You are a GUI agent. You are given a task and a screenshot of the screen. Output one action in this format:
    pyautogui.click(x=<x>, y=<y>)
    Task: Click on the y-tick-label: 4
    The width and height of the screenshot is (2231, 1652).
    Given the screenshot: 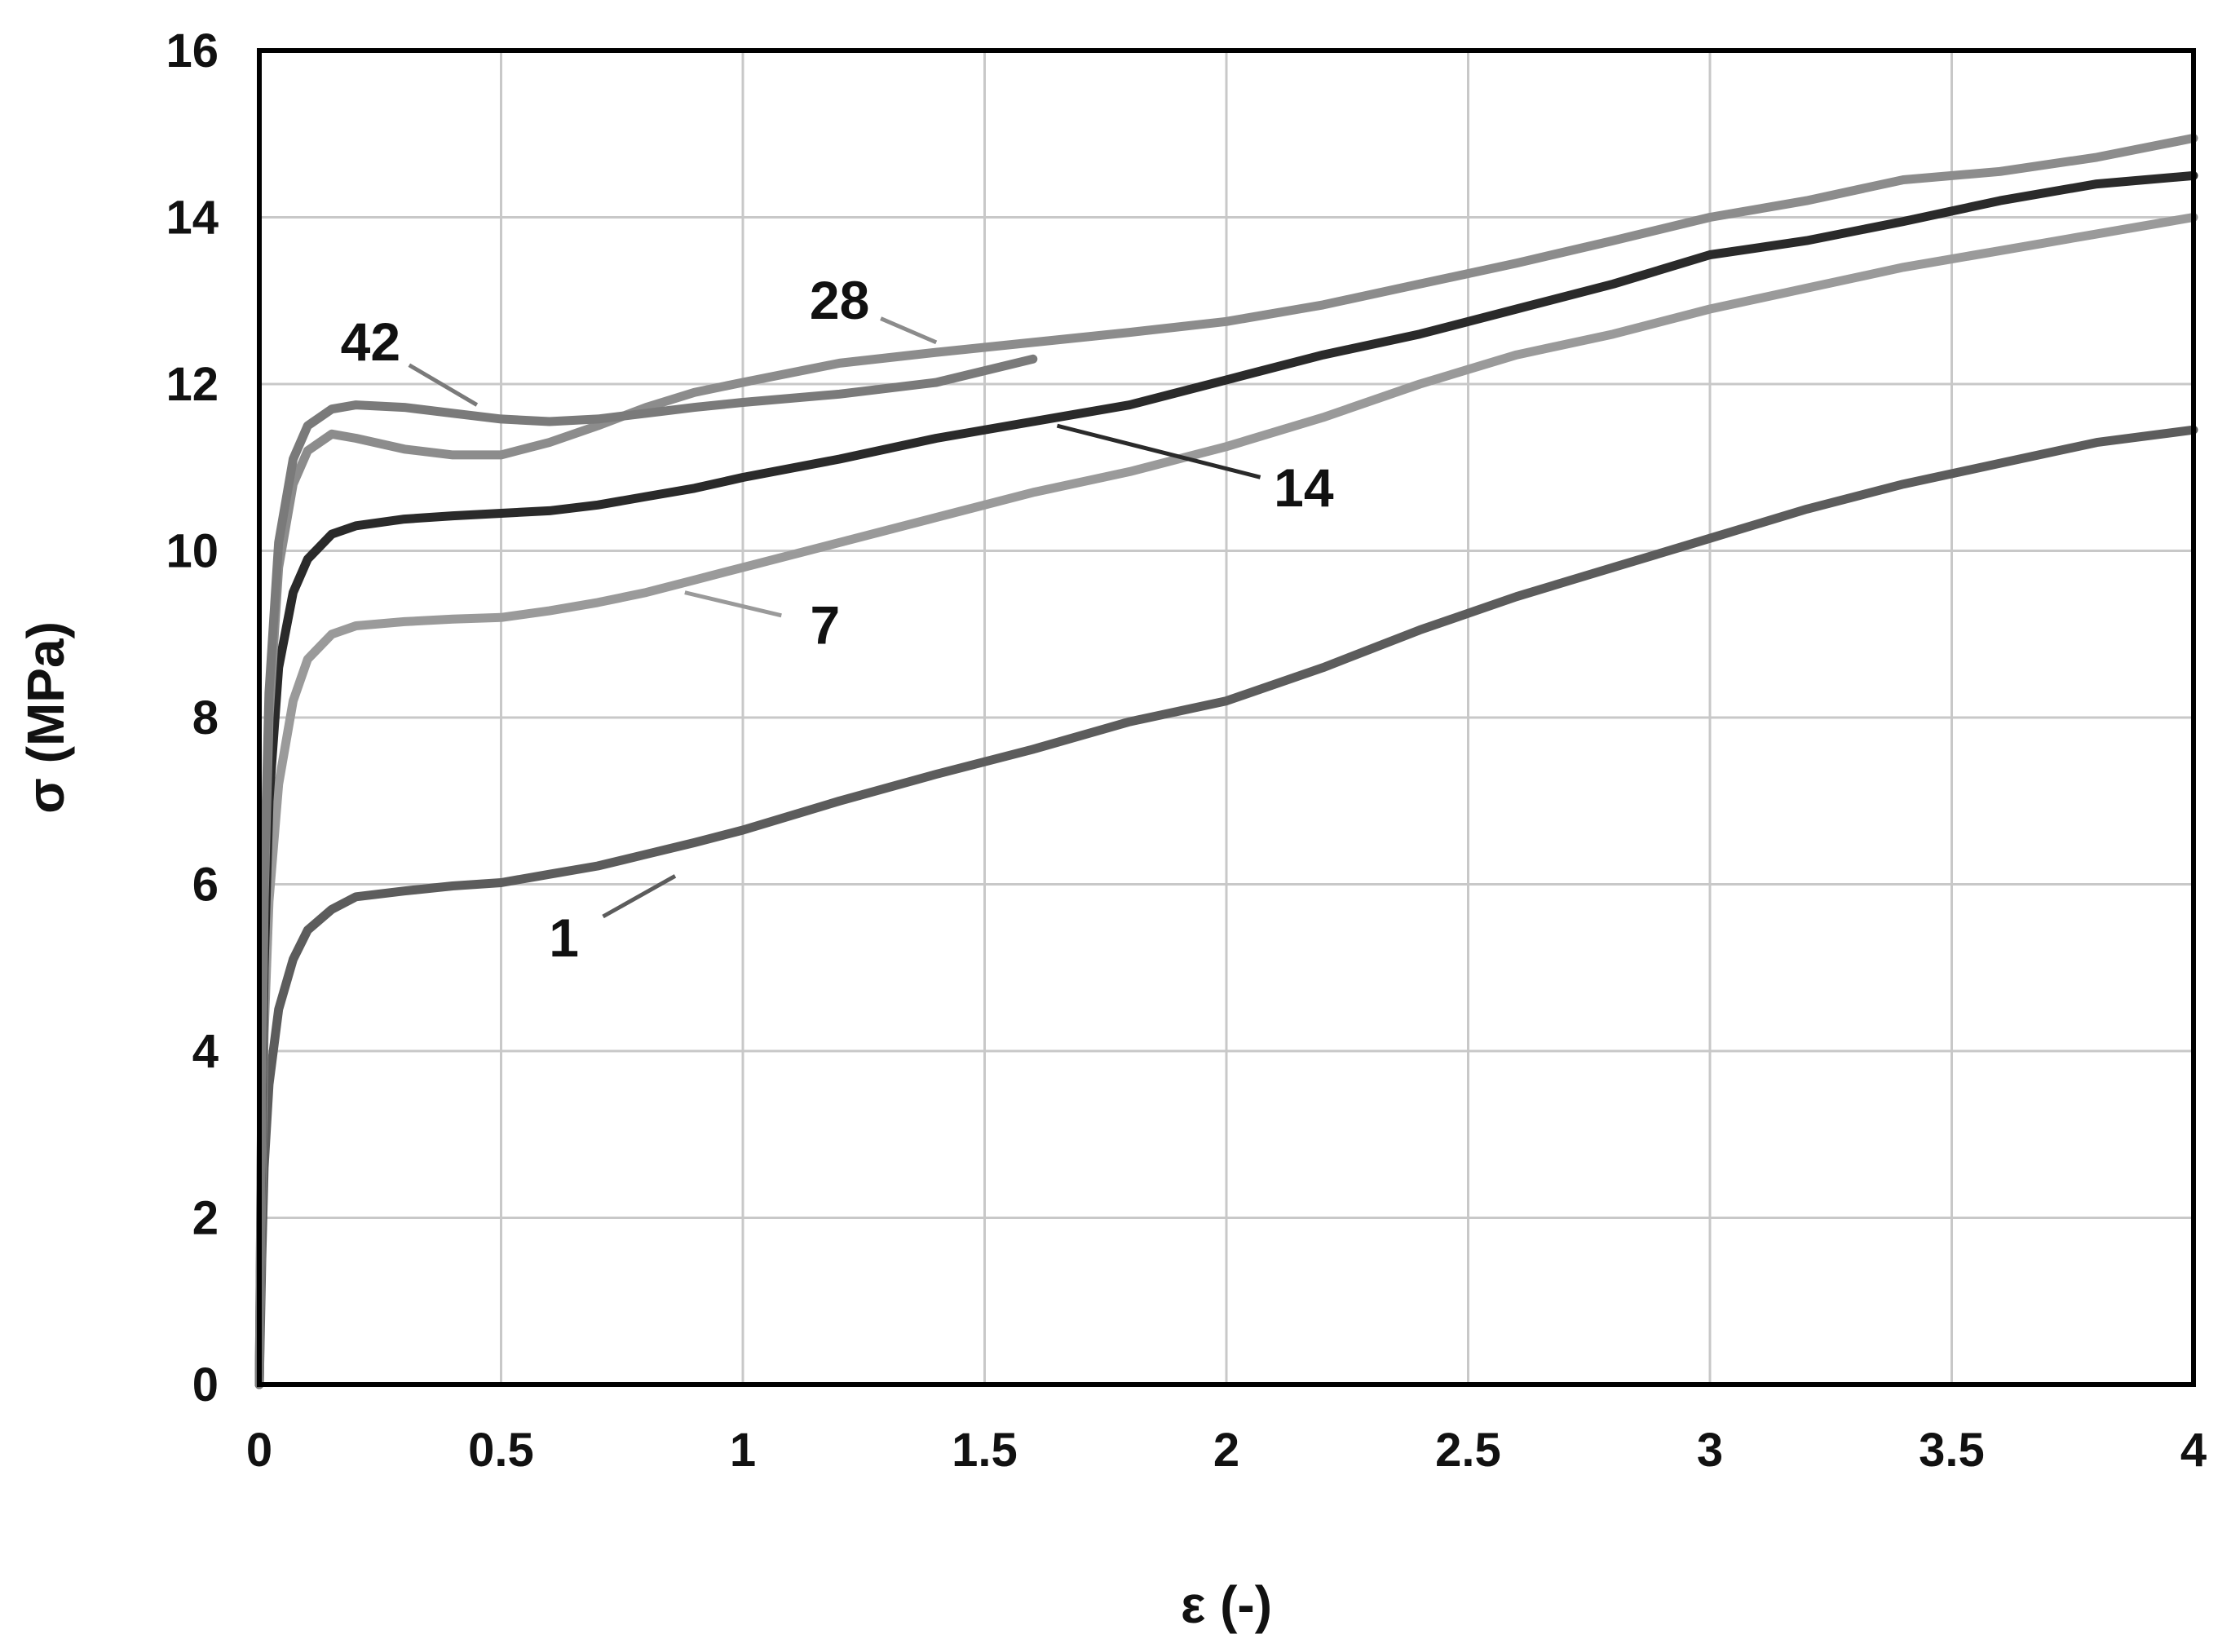 What is the action you would take?
    pyautogui.click(x=205, y=1051)
    